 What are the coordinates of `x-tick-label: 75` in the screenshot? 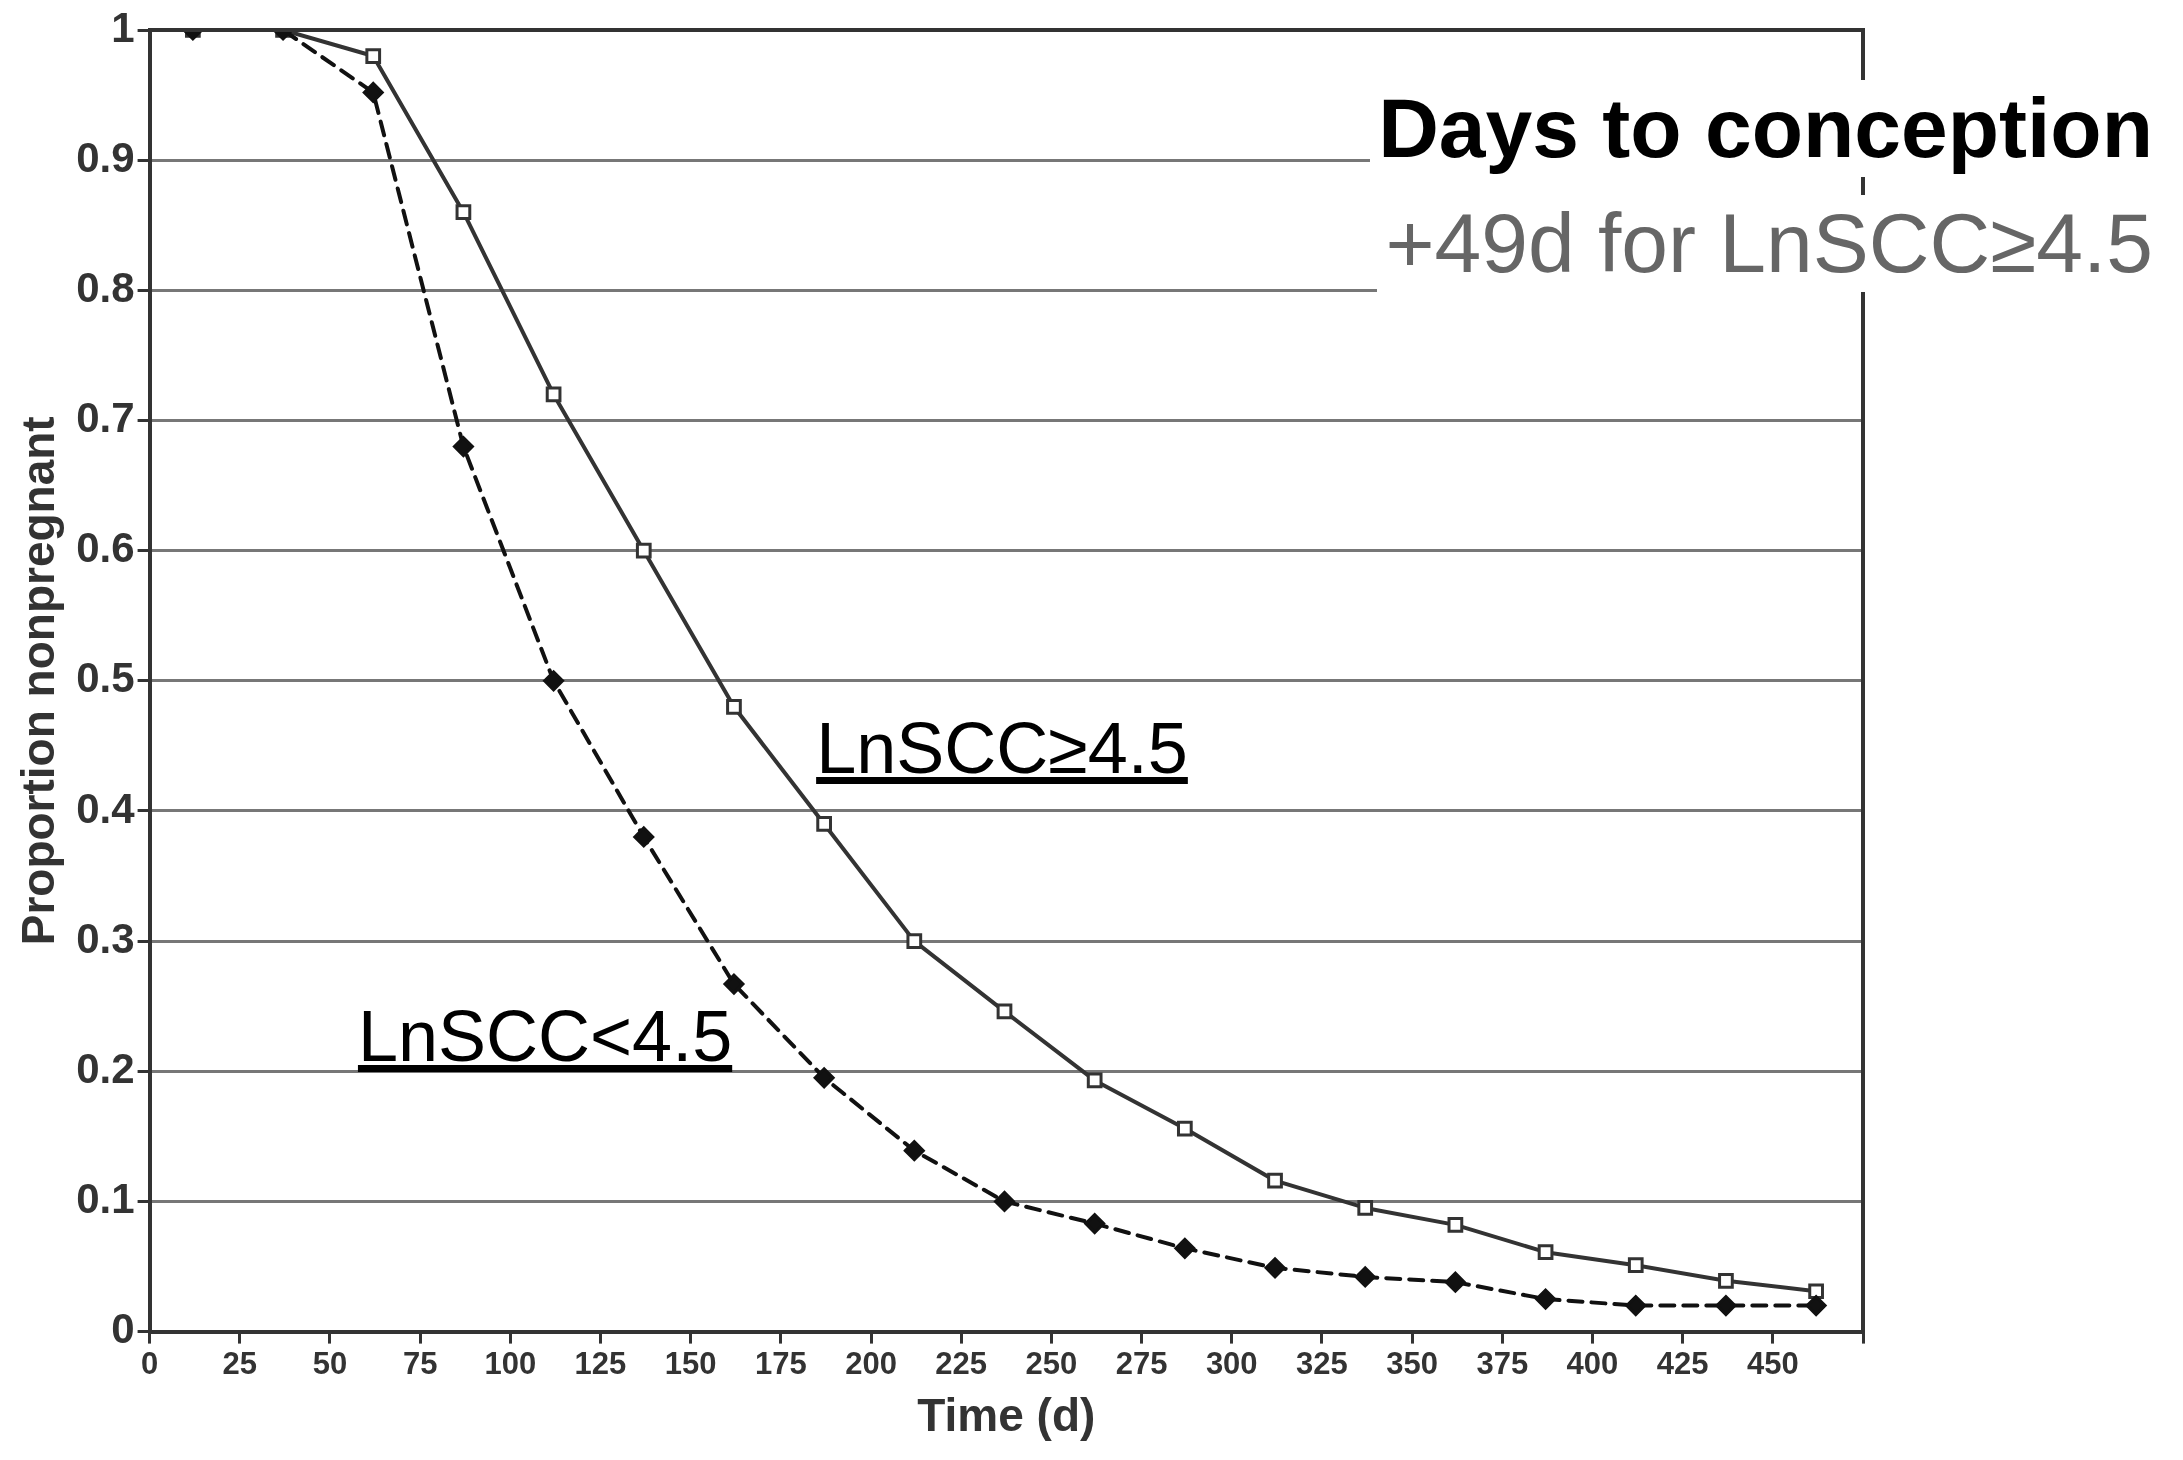 It's located at (420, 1363).